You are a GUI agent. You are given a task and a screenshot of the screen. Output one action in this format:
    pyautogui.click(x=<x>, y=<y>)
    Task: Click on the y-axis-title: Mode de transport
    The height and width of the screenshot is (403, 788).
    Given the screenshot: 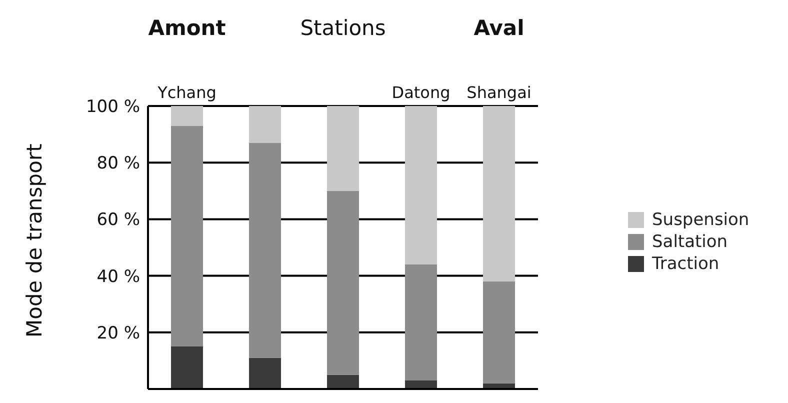 What is the action you would take?
    pyautogui.click(x=34, y=241)
    